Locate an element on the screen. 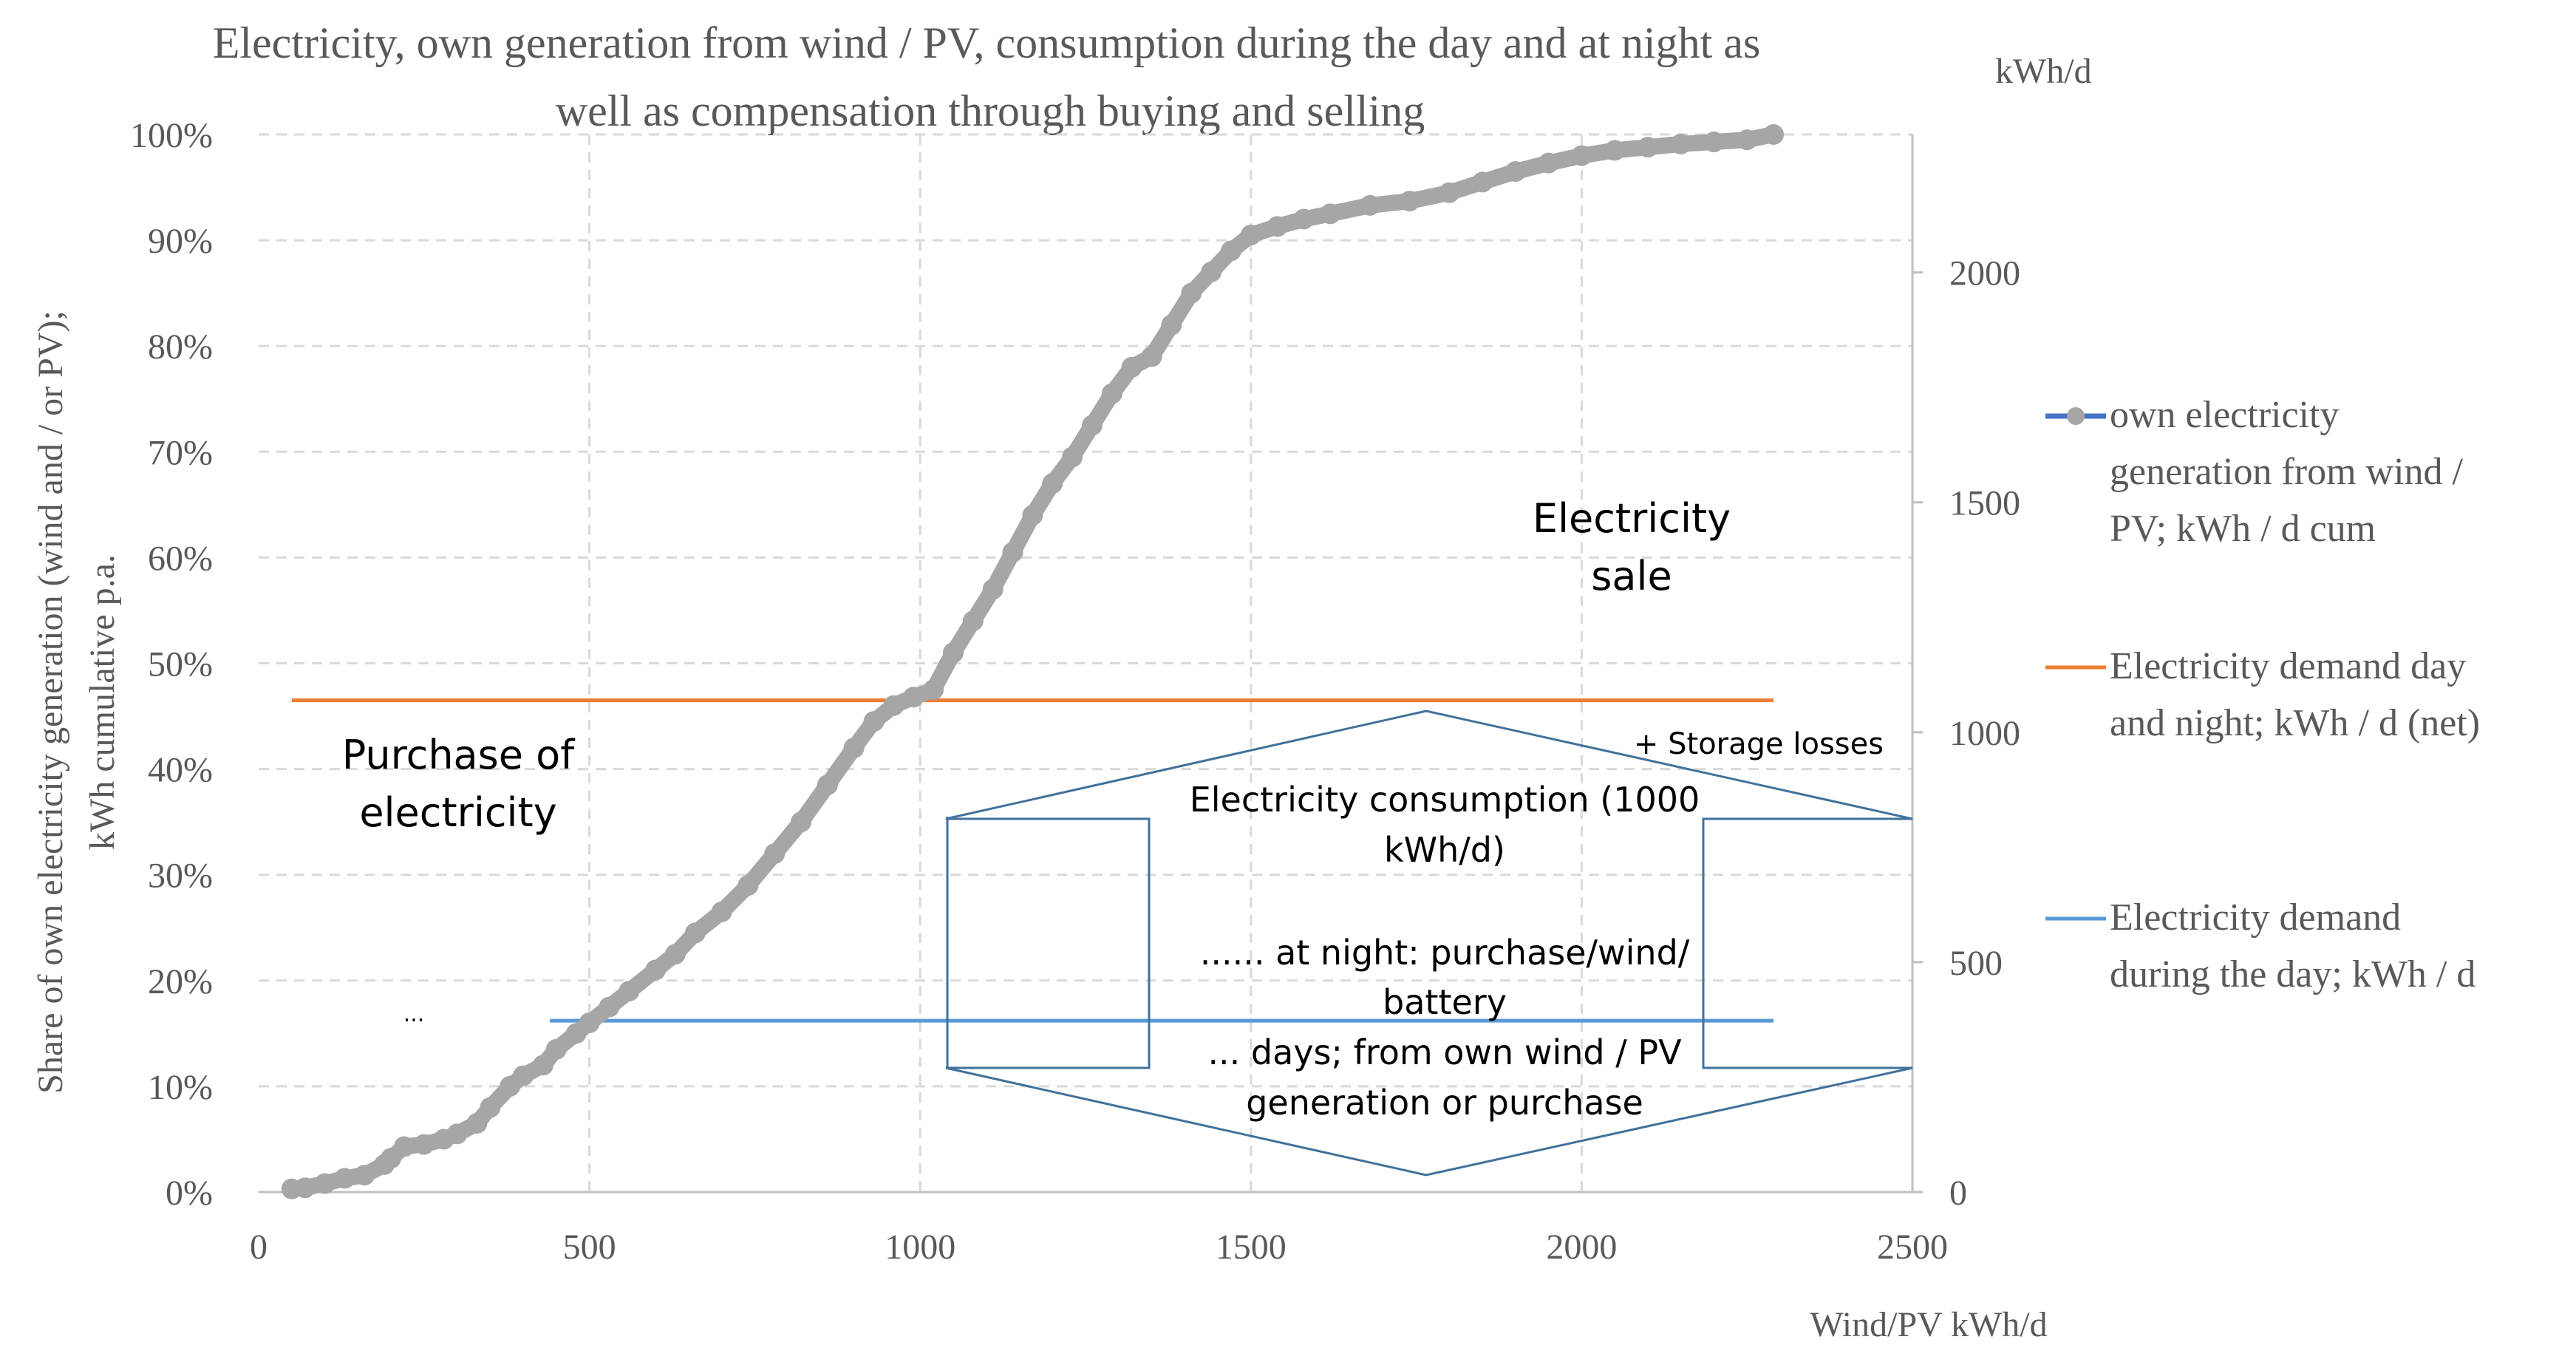  purchase-label-line-1: Purchase of is located at coordinates (459, 755).